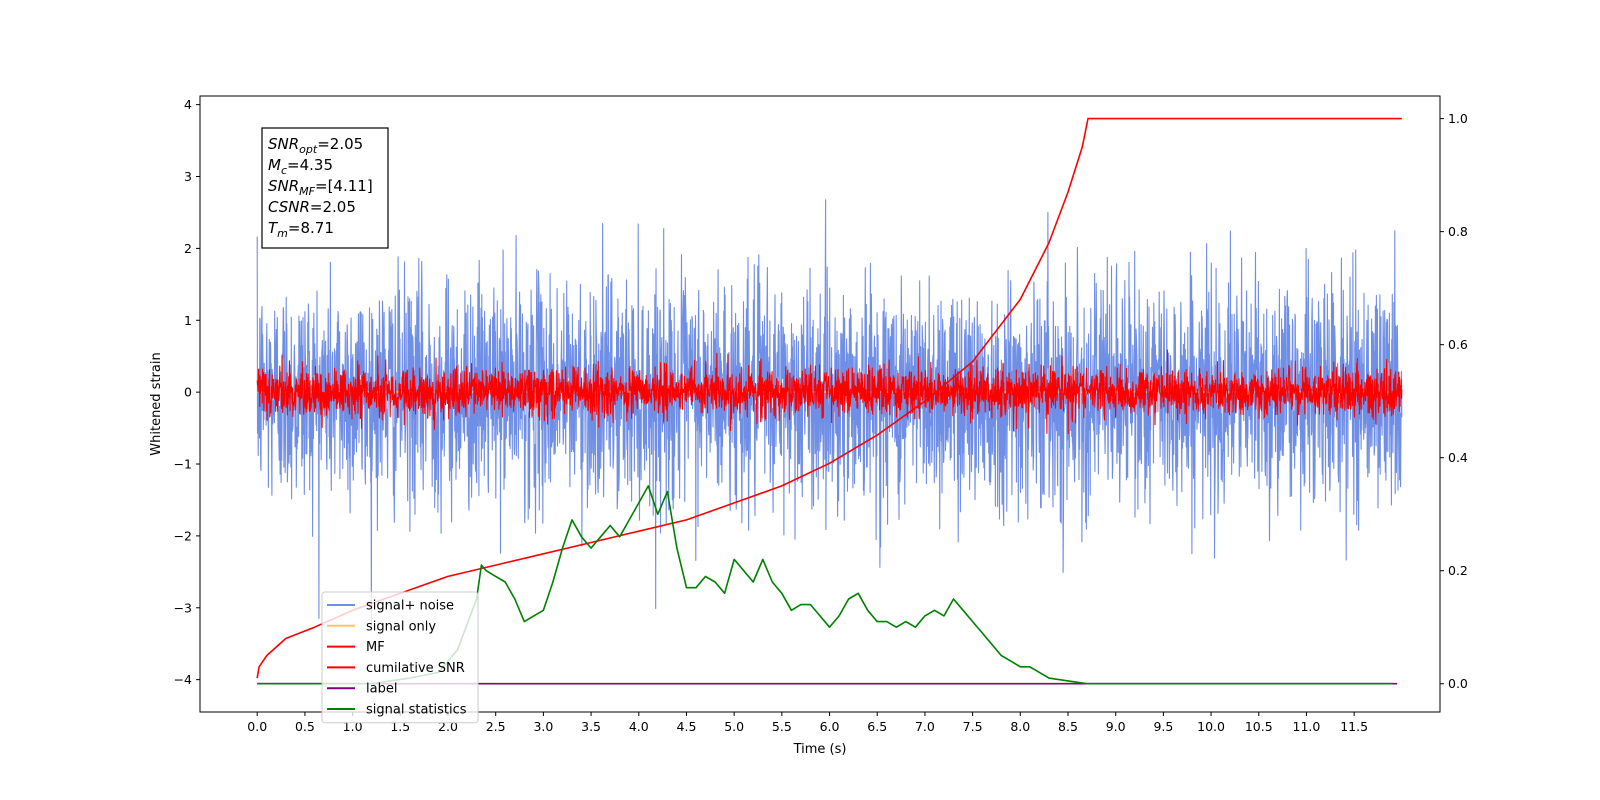  I want to click on legend-label: signal only, so click(401, 626).